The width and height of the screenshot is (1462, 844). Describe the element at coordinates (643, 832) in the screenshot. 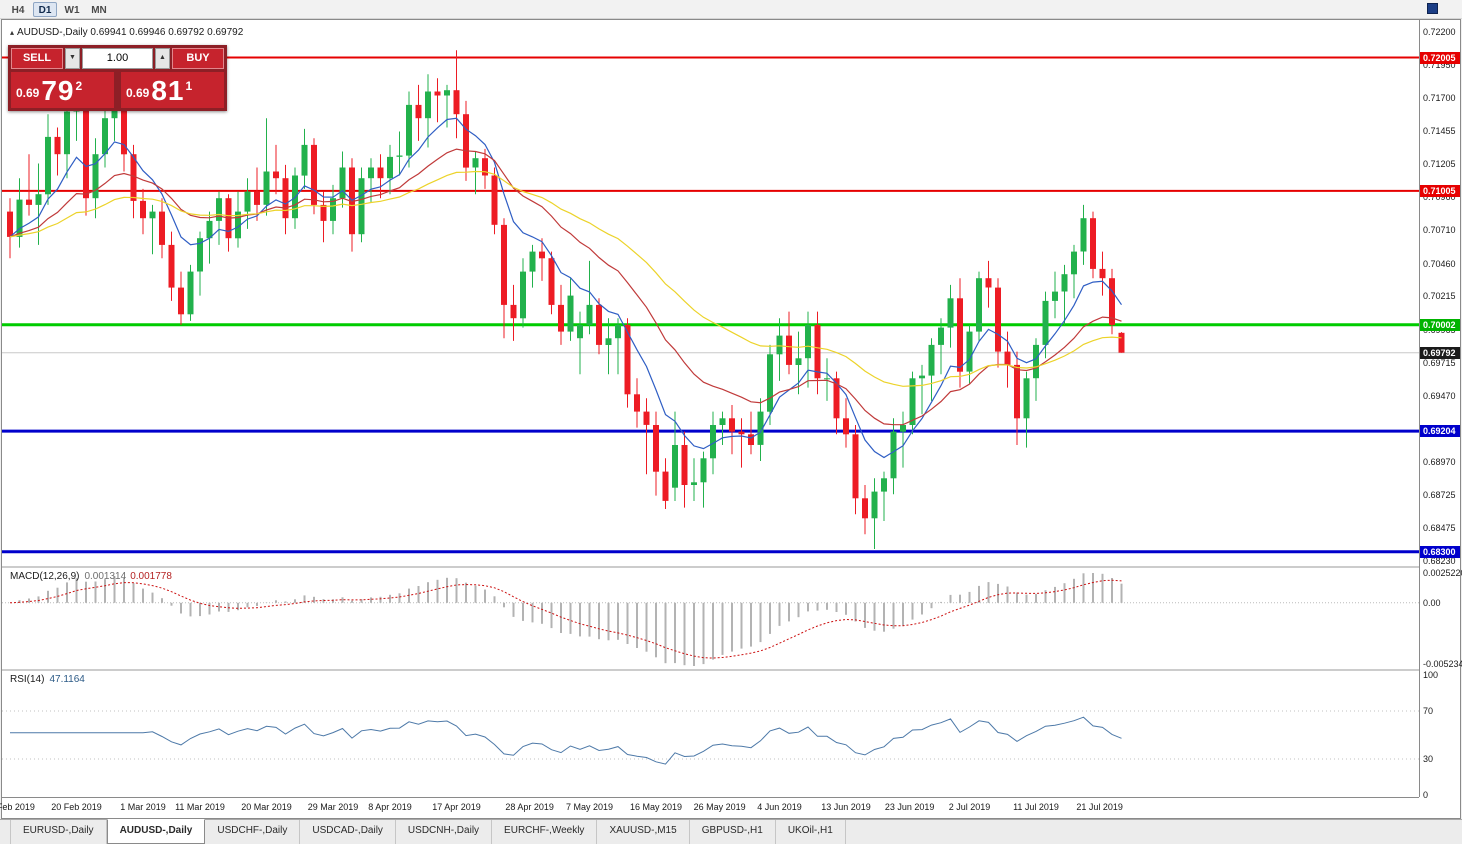

I see `chart-tab-xauusdm15: XAUUSD-,M15` at that location.